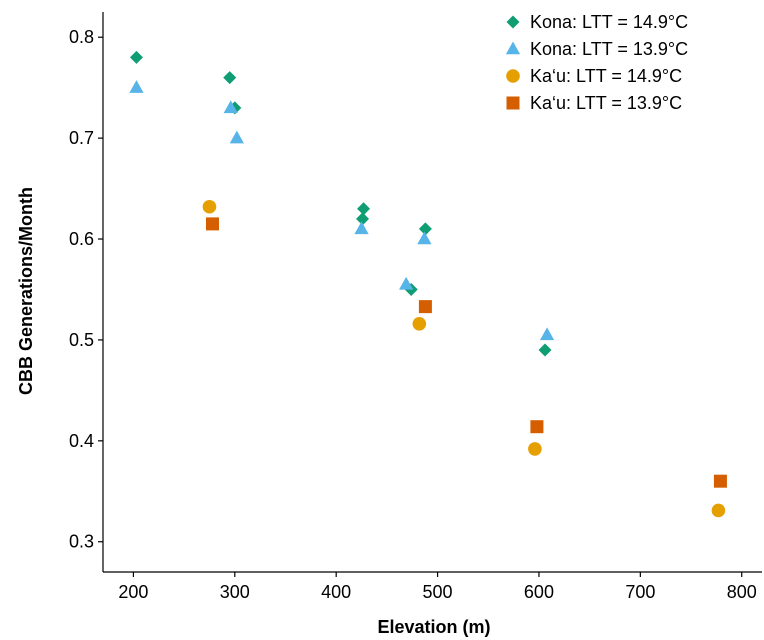 This screenshot has height=640, width=764. I want to click on x-axis-ticks: 200 300 400 500 600 700 800, so click(437, 587).